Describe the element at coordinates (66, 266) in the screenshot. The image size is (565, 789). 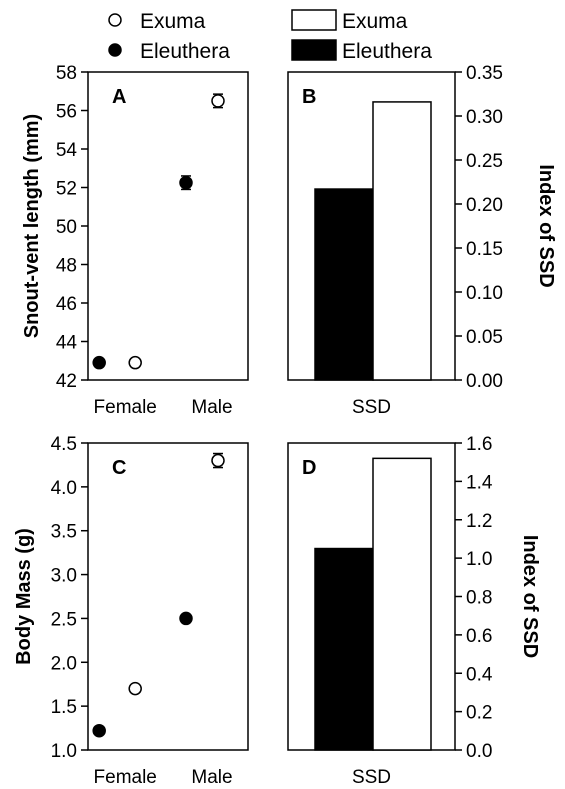
I see `y-tick-label: 48` at that location.